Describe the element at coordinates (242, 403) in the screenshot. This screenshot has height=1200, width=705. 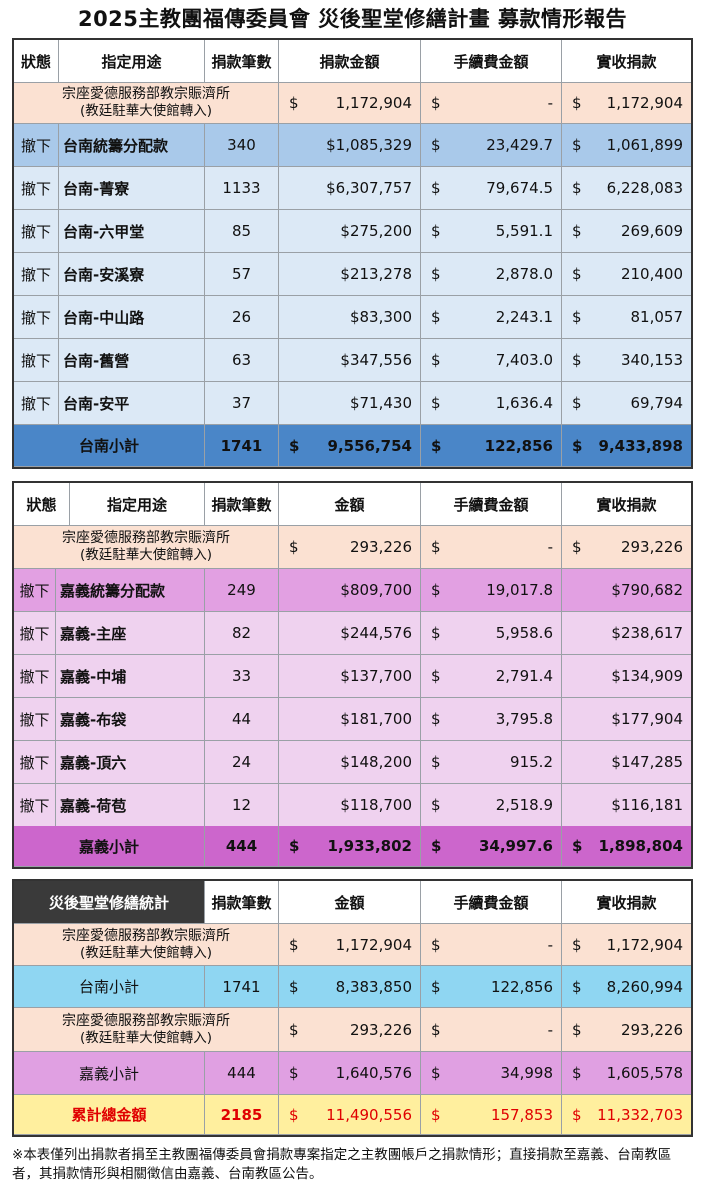
I see `row-count: 37` at that location.